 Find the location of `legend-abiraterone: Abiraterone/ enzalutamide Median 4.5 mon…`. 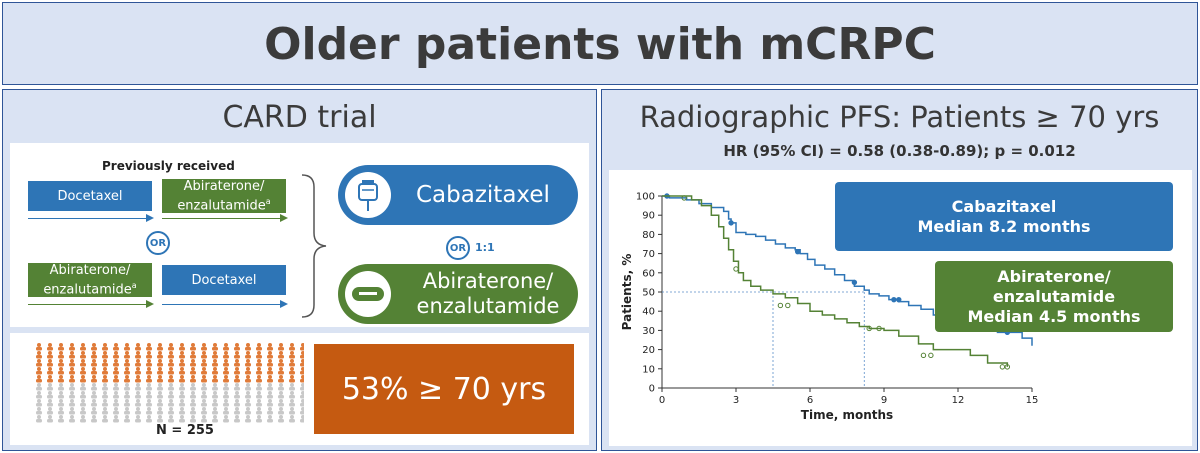

legend-abiraterone: Abiraterone/ enzalutamide Median 4.5 mon… is located at coordinates (1054, 296).